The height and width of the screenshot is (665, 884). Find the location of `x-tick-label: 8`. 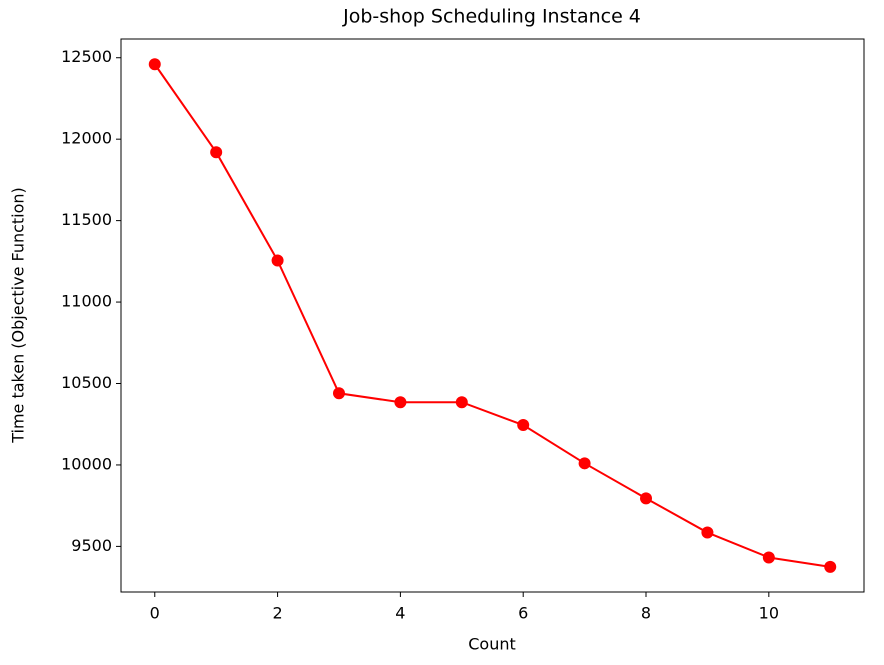

x-tick-label: 8 is located at coordinates (646, 613).